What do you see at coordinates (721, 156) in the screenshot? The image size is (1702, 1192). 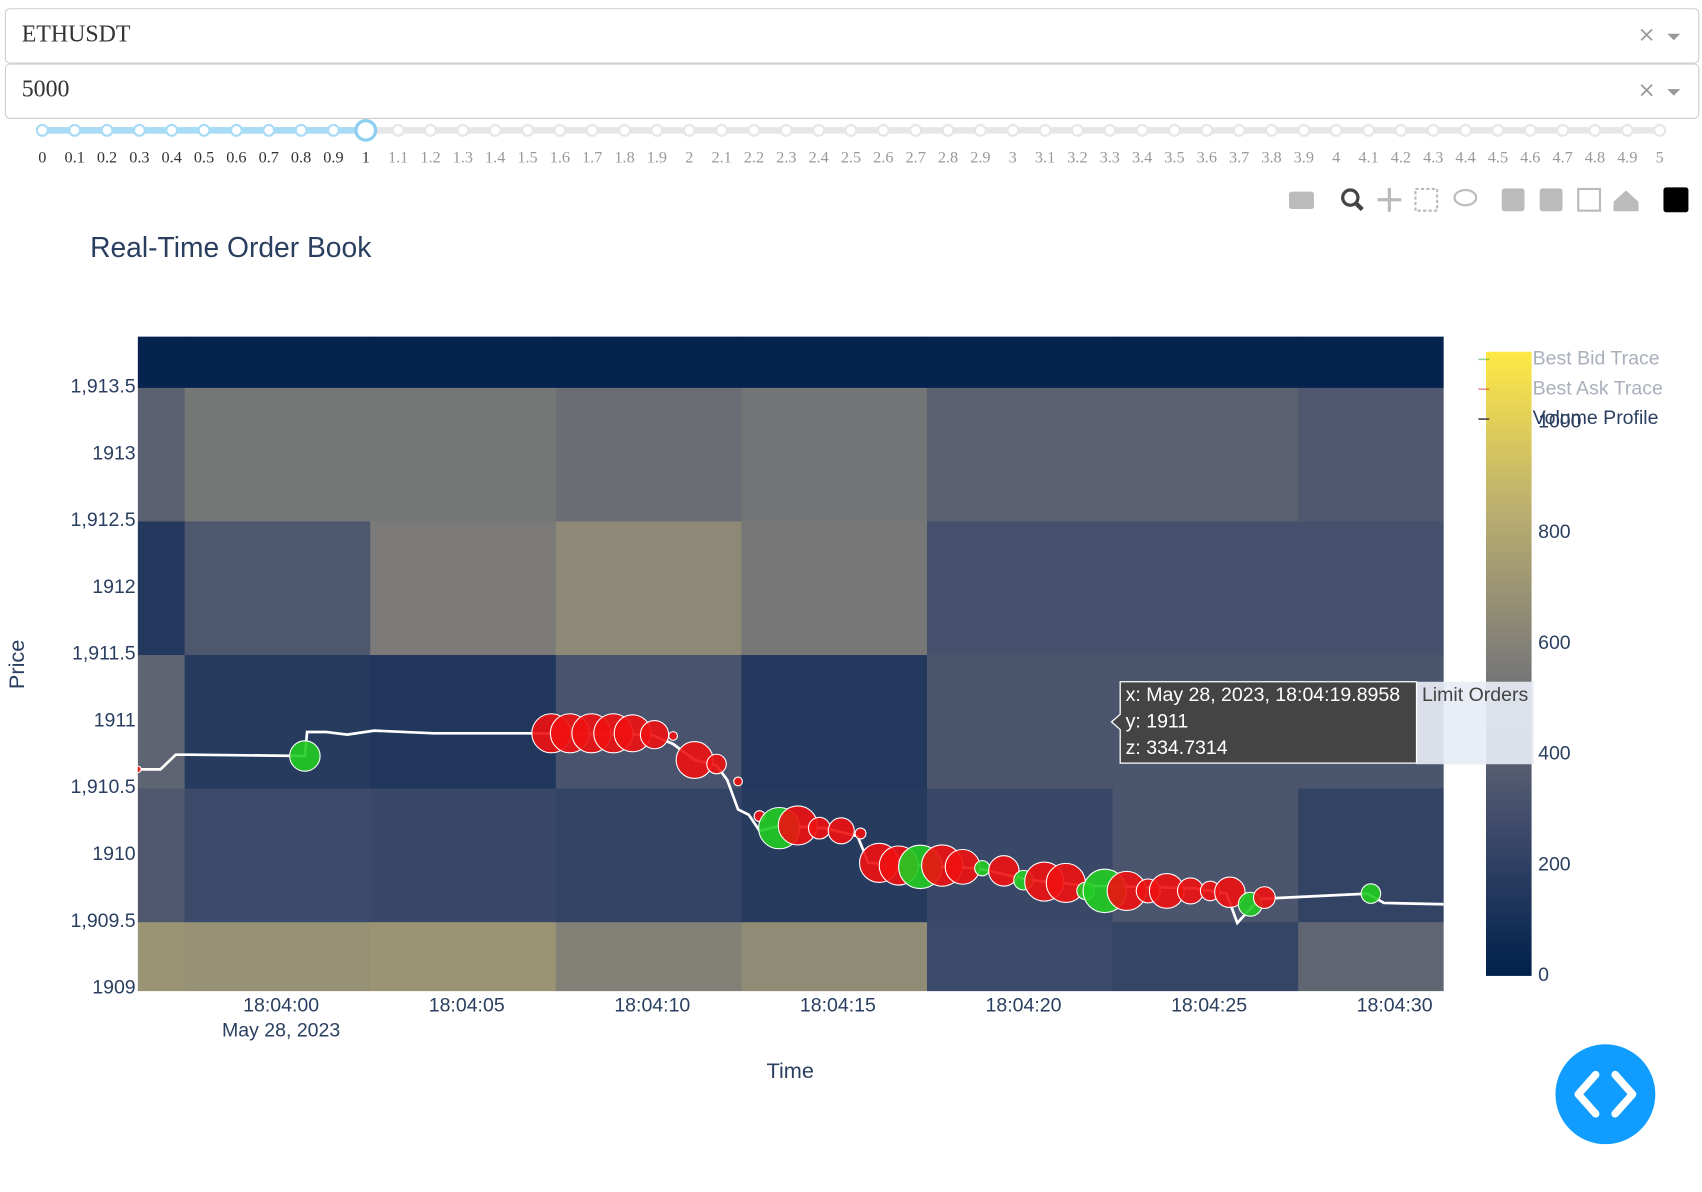 I see `slider-mark-label: 2.1` at bounding box center [721, 156].